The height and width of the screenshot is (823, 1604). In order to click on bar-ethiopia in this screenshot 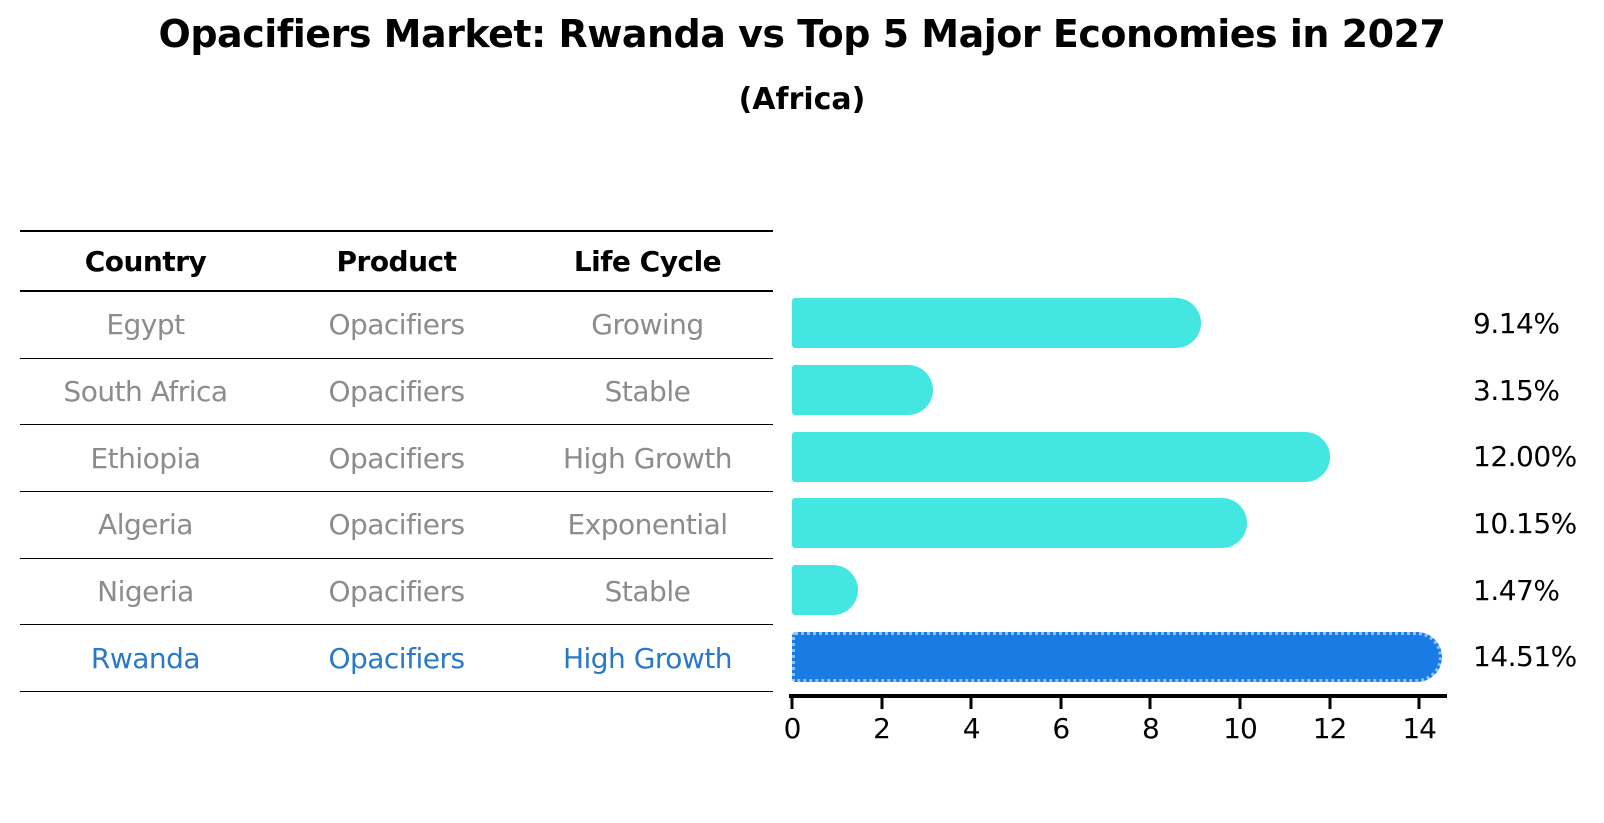, I will do `click(1061, 456)`.